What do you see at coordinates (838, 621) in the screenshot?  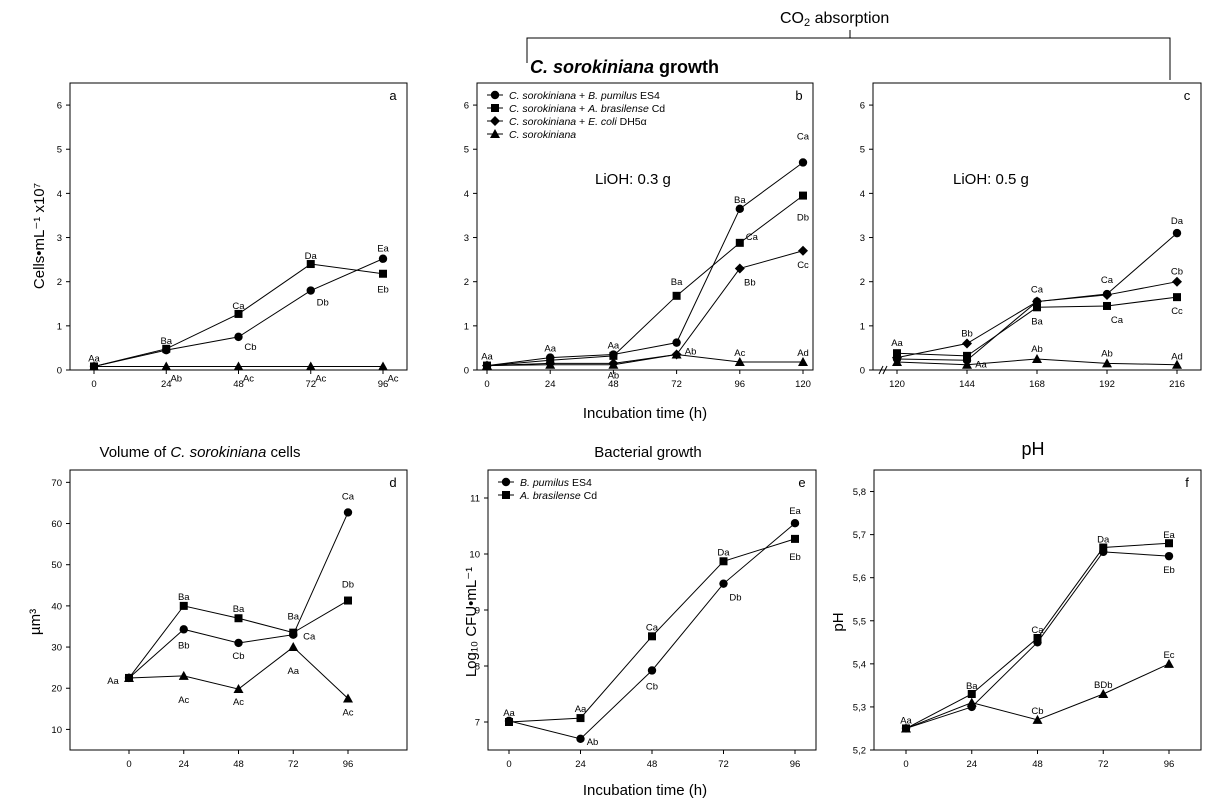 I see `panel-f-ylabel: pH` at bounding box center [838, 621].